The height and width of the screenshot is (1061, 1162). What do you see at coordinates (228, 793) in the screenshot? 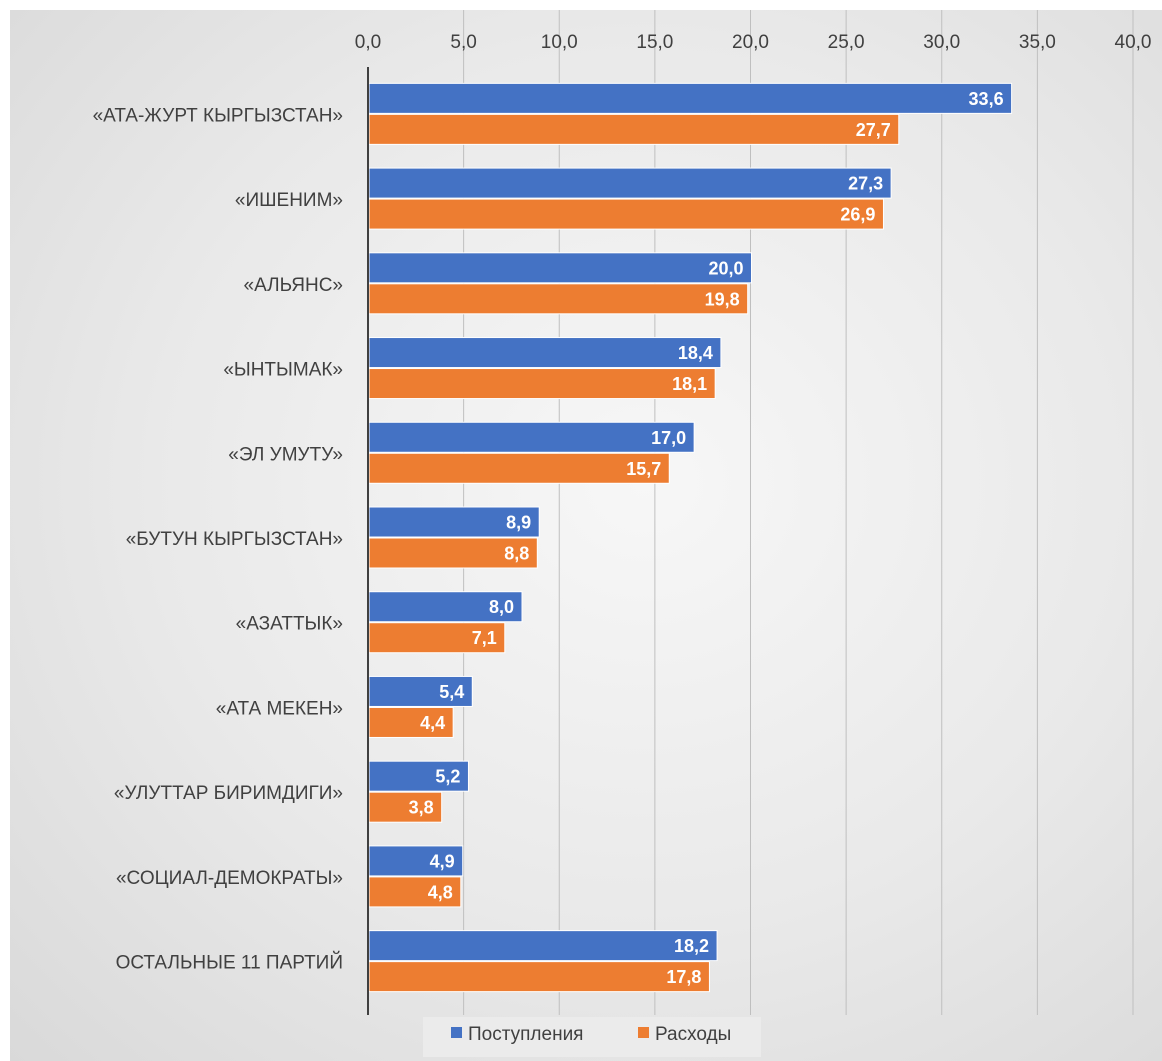
I see `category-label: «УЛУТТАР БИРИМДИГИ»` at bounding box center [228, 793].